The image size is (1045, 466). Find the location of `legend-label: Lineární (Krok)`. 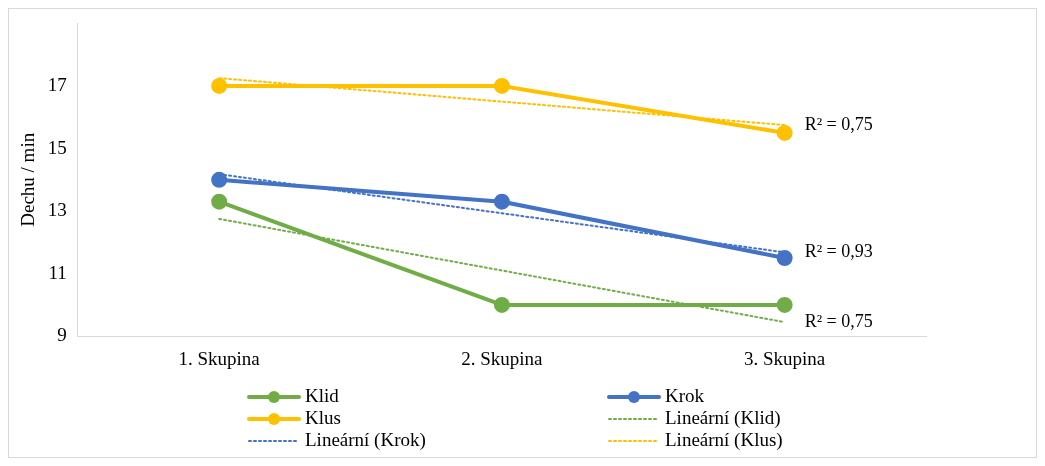

legend-label: Lineární (Krok) is located at coordinates (365, 439).